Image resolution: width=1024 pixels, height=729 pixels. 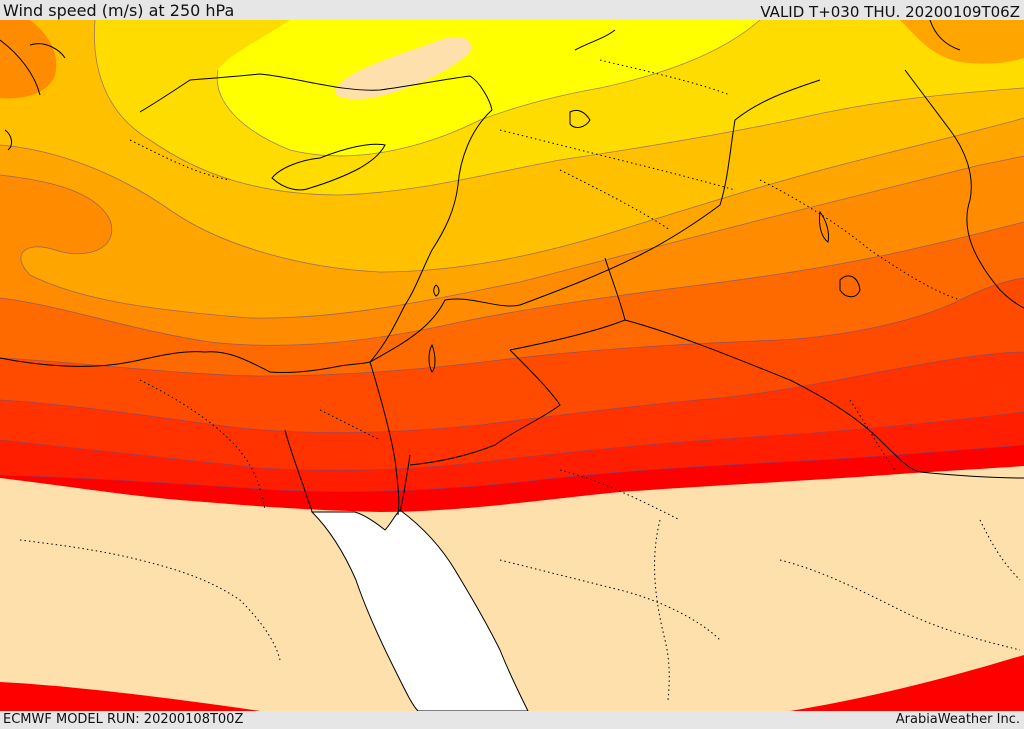 I want to click on band-red-se, so click(x=907, y=683).